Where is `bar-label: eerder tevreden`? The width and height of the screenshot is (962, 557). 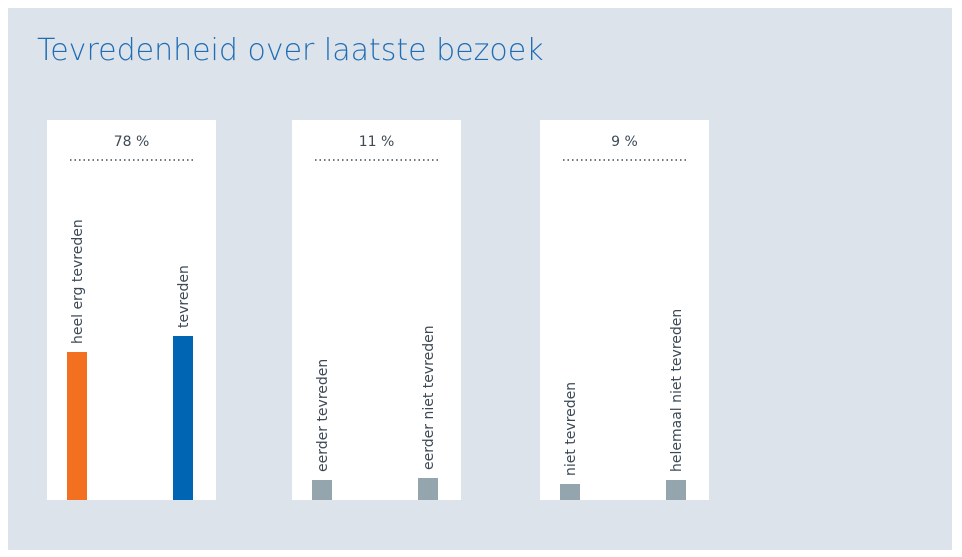 bar-label: eerder tevreden is located at coordinates (323, 415).